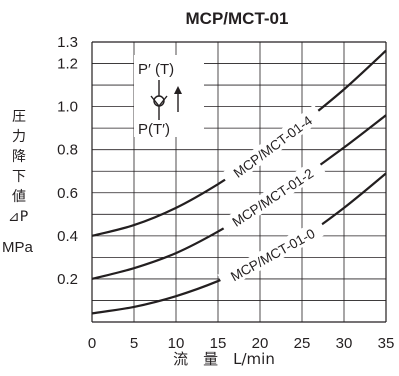 The width and height of the screenshot is (399, 376). I want to click on y-axis-label-char: 下, so click(19, 177).